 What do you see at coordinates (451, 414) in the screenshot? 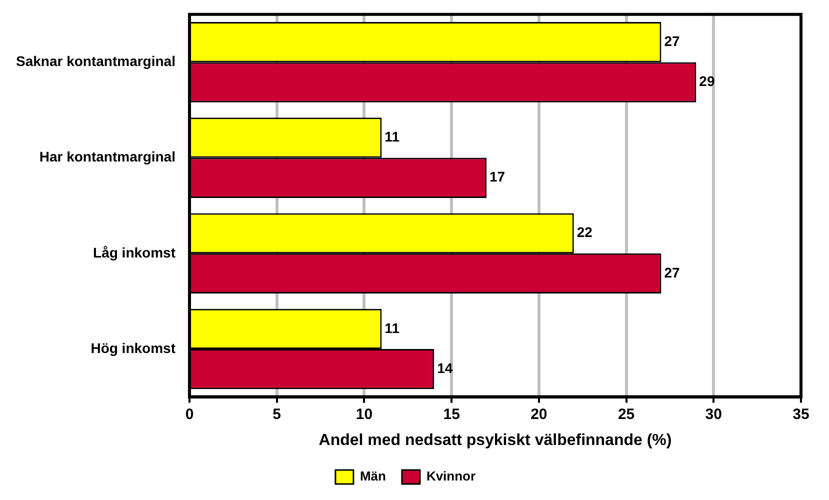
I see `x-tick-label: 15` at bounding box center [451, 414].